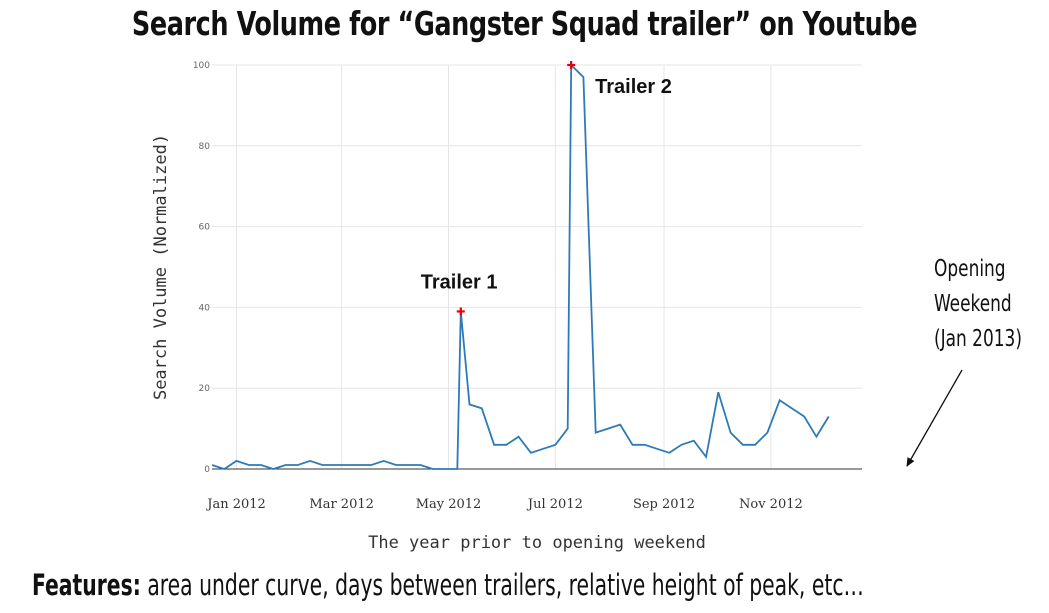  Describe the element at coordinates (633, 87) in the screenshot. I see `annotation-label: Trailer 2` at that location.